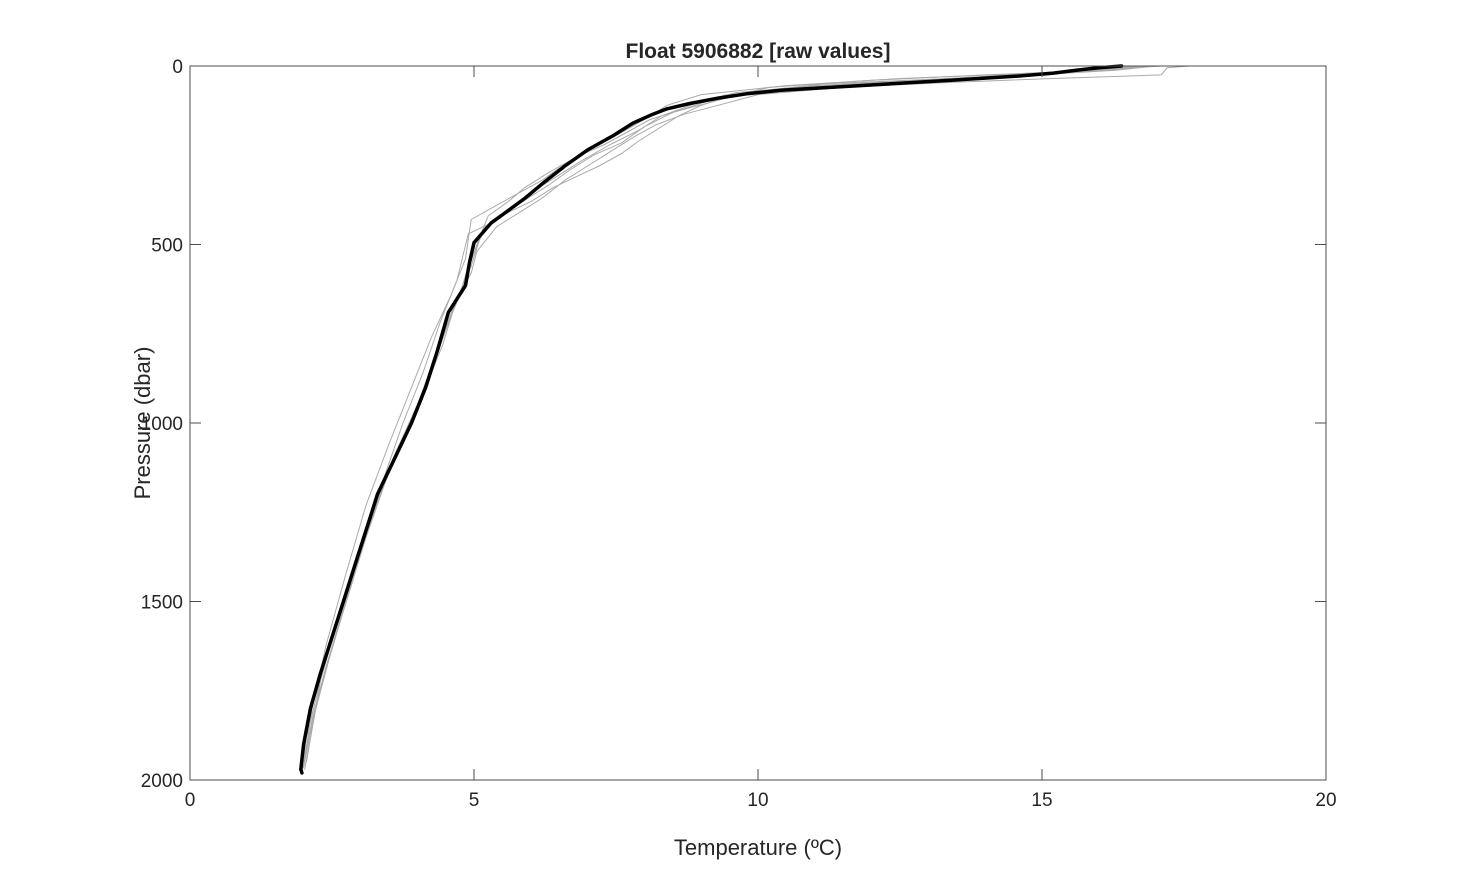 Image resolution: width=1465 pixels, height=882 pixels. I want to click on y-tick-label: 0, so click(177, 67).